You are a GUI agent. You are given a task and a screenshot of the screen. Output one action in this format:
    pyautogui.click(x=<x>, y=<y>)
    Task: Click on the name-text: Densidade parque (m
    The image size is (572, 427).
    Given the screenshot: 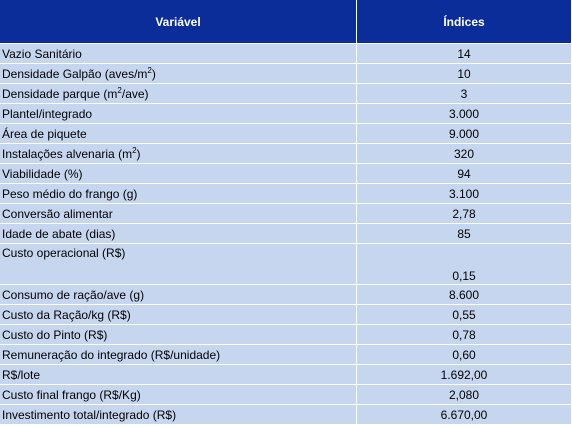 What is the action you would take?
    pyautogui.click(x=60, y=93)
    